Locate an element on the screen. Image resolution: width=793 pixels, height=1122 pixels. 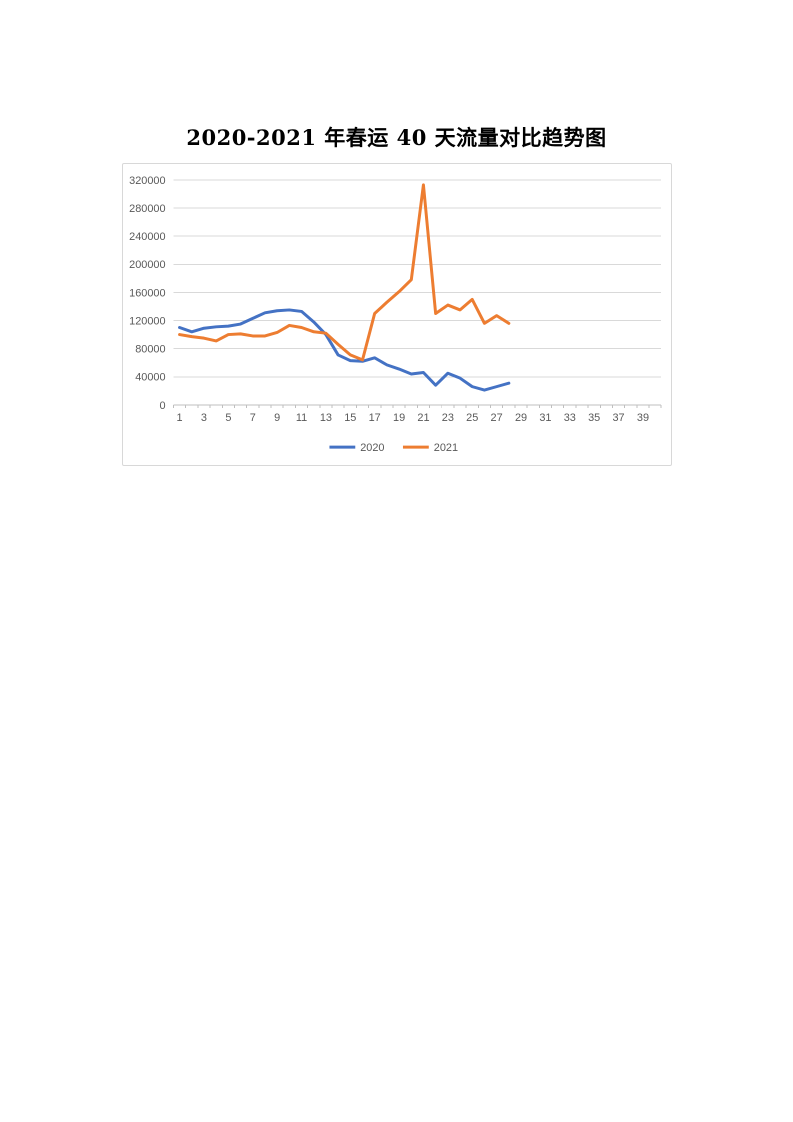
x-tick-label: 11 is located at coordinates (301, 418).